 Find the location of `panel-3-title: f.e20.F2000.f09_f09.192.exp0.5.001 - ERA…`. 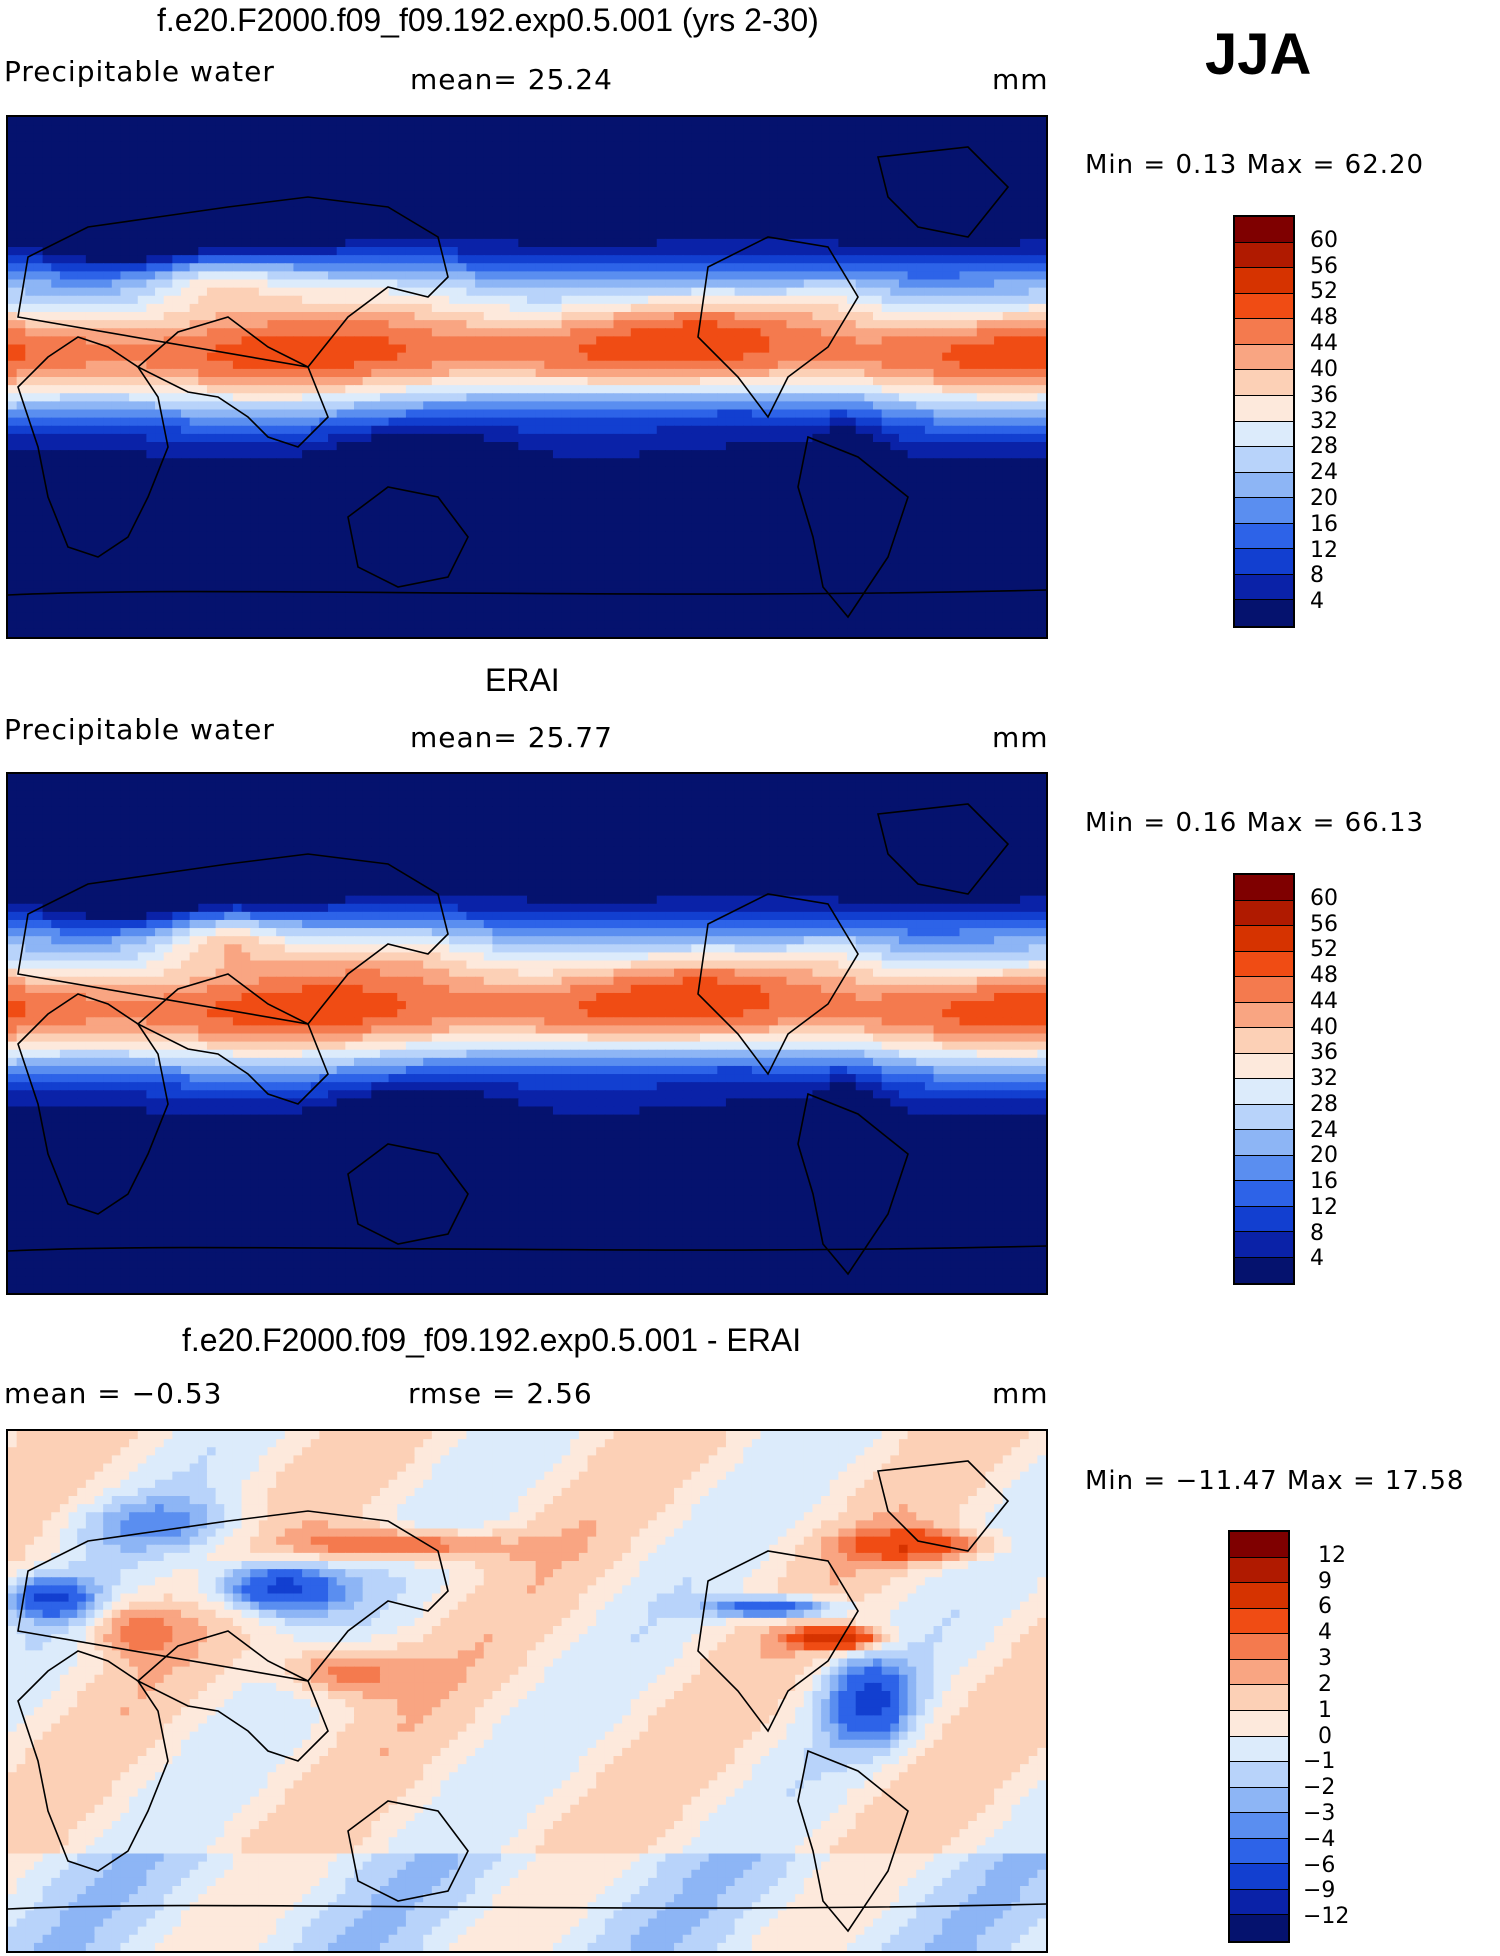

panel-3-title: f.e20.F2000.f09_f09.192.exp0.5.001 - ERA… is located at coordinates (491, 1340).